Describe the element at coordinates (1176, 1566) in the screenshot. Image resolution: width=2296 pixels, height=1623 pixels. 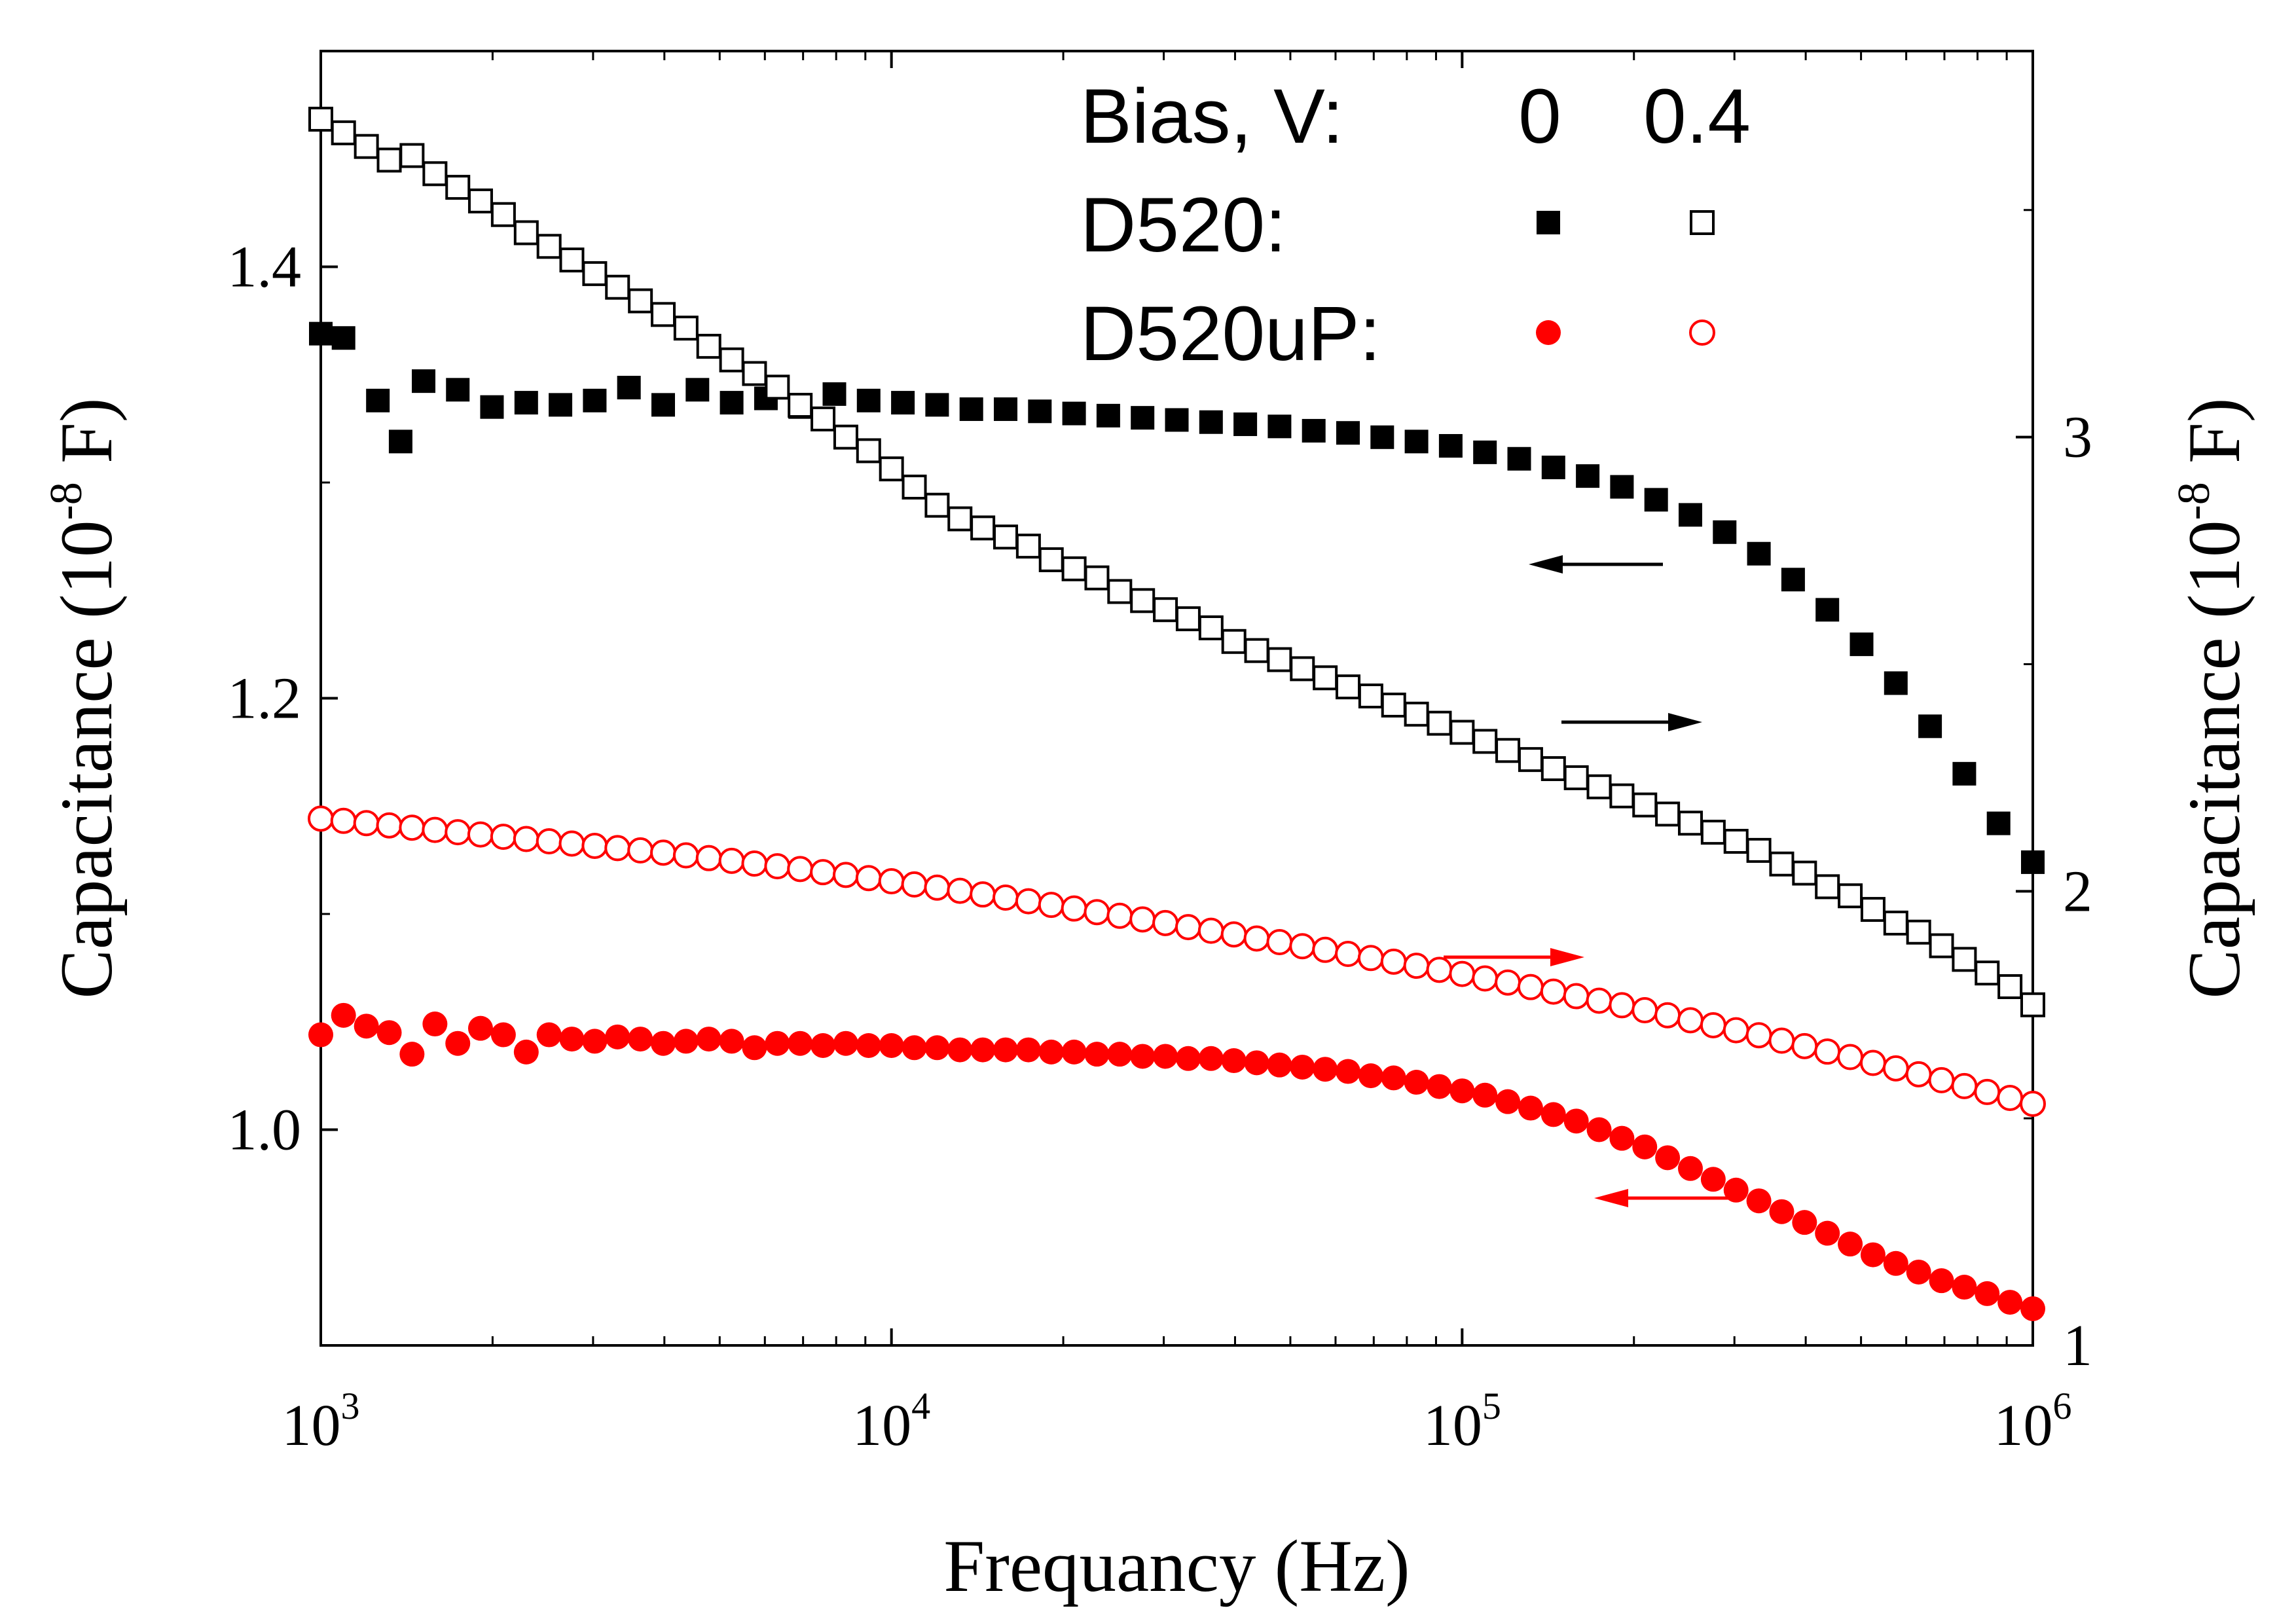
I see `x-axis-title: Frequancy (Hz)` at that location.